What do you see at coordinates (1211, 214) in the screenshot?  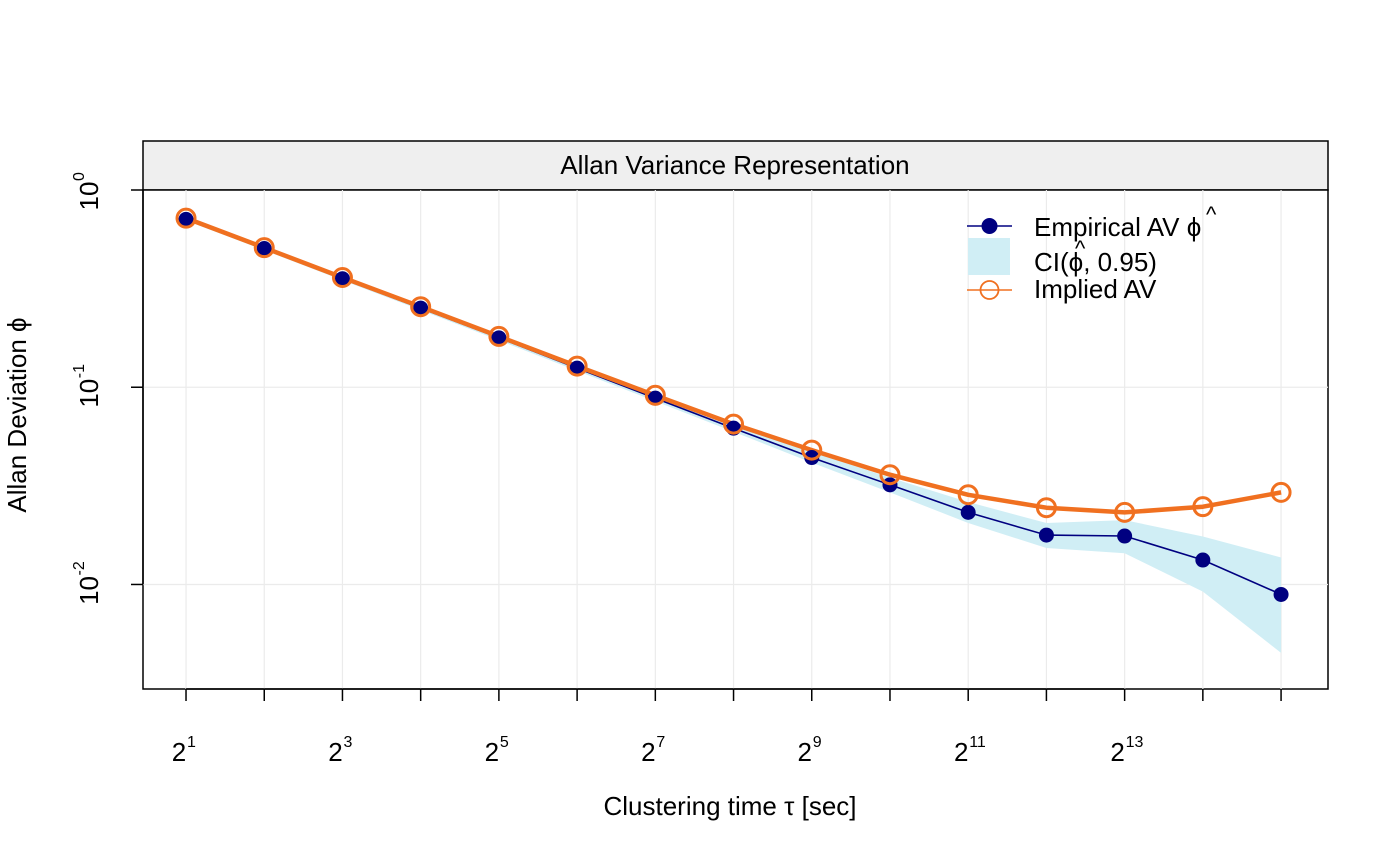 I see `legend-empirical-hat: ^` at bounding box center [1211, 214].